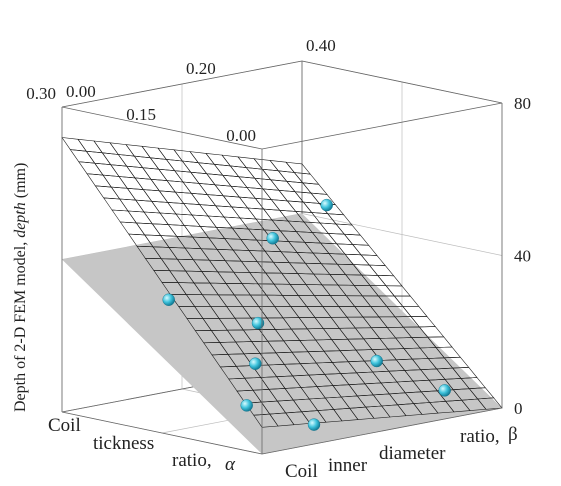 This screenshot has height=486, width=561. What do you see at coordinates (518, 408) in the screenshot?
I see `z-tick-label: 0` at bounding box center [518, 408].